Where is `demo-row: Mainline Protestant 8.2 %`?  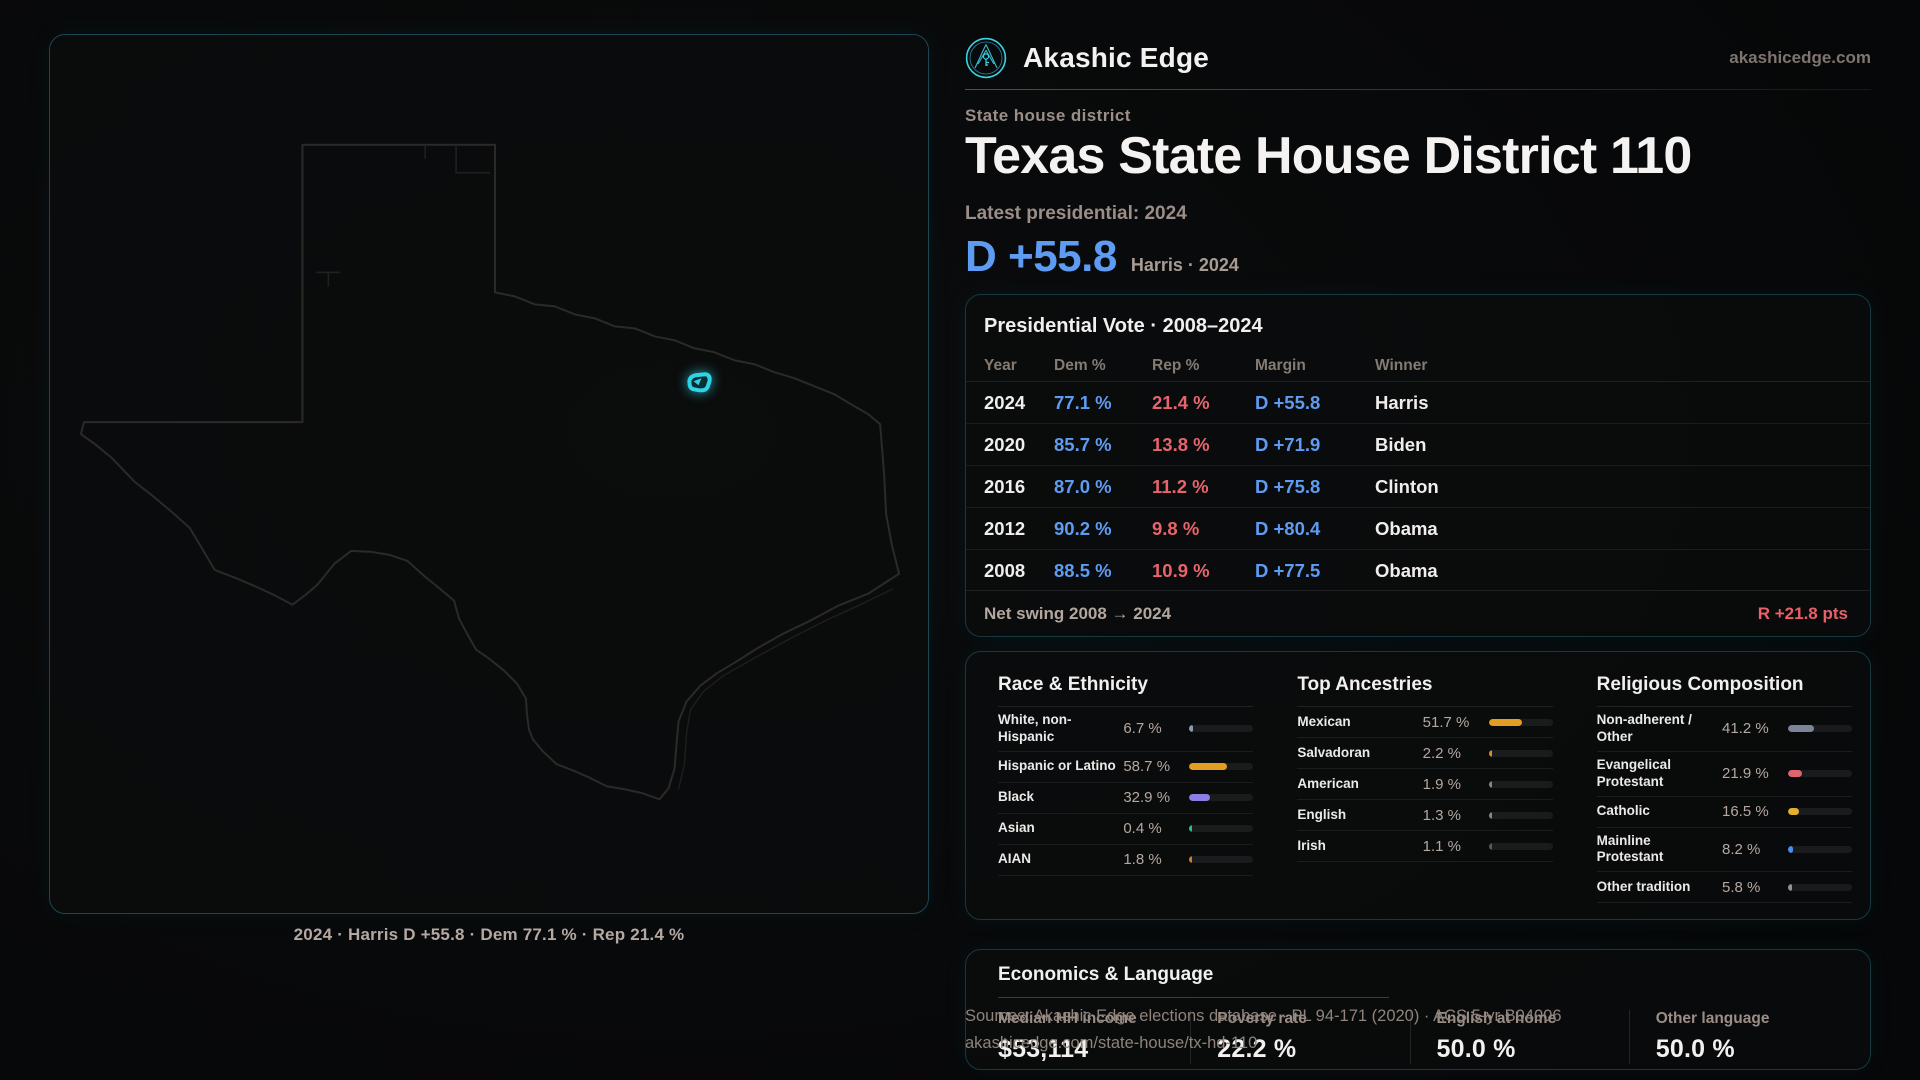 demo-row: Mainline Protestant 8.2 % is located at coordinates (1724, 850).